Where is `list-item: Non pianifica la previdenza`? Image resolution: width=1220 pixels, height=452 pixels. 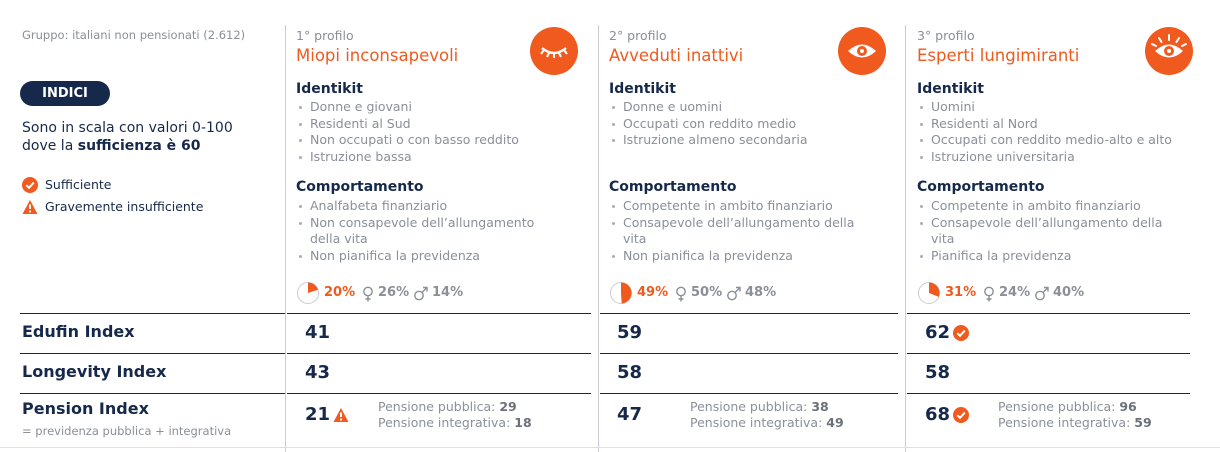
list-item: Non pianifica la previdenza is located at coordinates (420, 256).